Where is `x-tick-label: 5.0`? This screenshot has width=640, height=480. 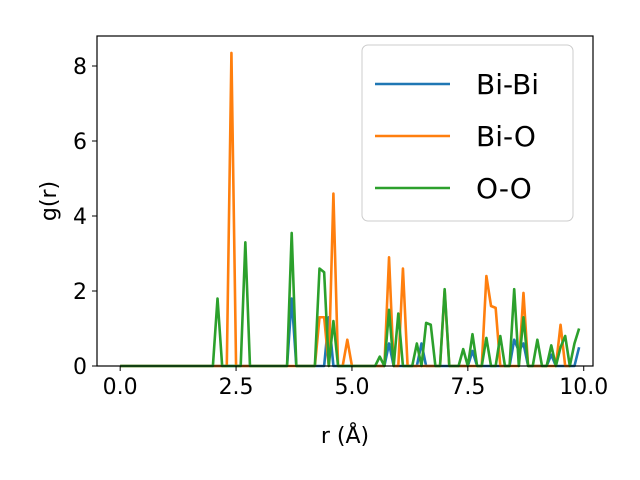 x-tick-label: 5.0 is located at coordinates (351, 387).